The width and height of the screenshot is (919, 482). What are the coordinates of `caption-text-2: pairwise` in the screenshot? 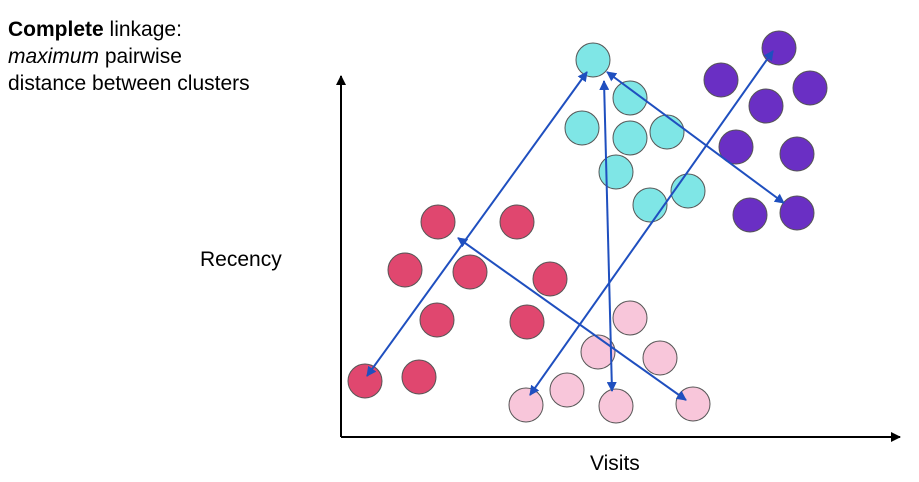 It's located at (140, 56).